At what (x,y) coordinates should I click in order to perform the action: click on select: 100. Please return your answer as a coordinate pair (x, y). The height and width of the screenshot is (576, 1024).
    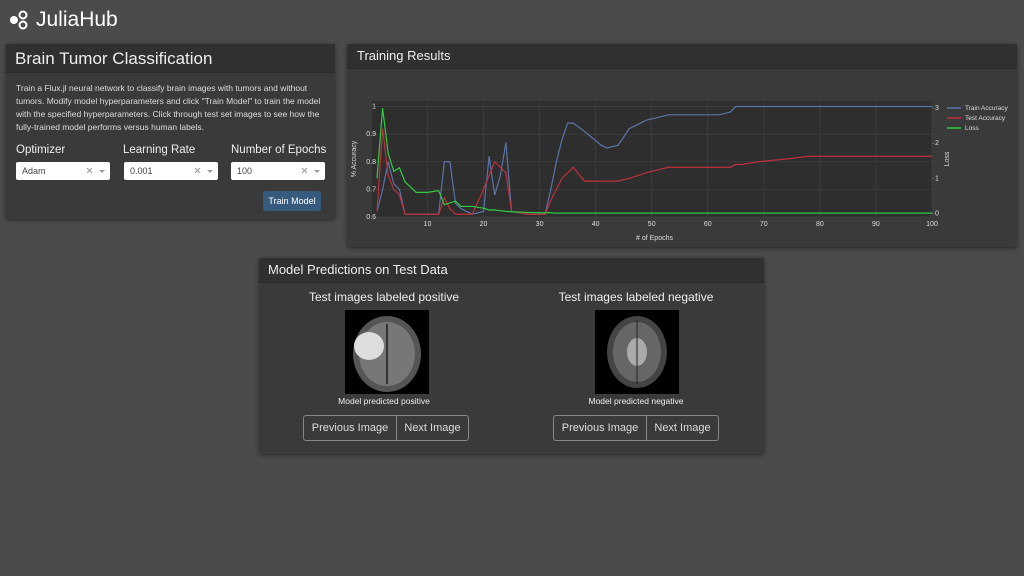
    Looking at the image, I should click on (278, 171).